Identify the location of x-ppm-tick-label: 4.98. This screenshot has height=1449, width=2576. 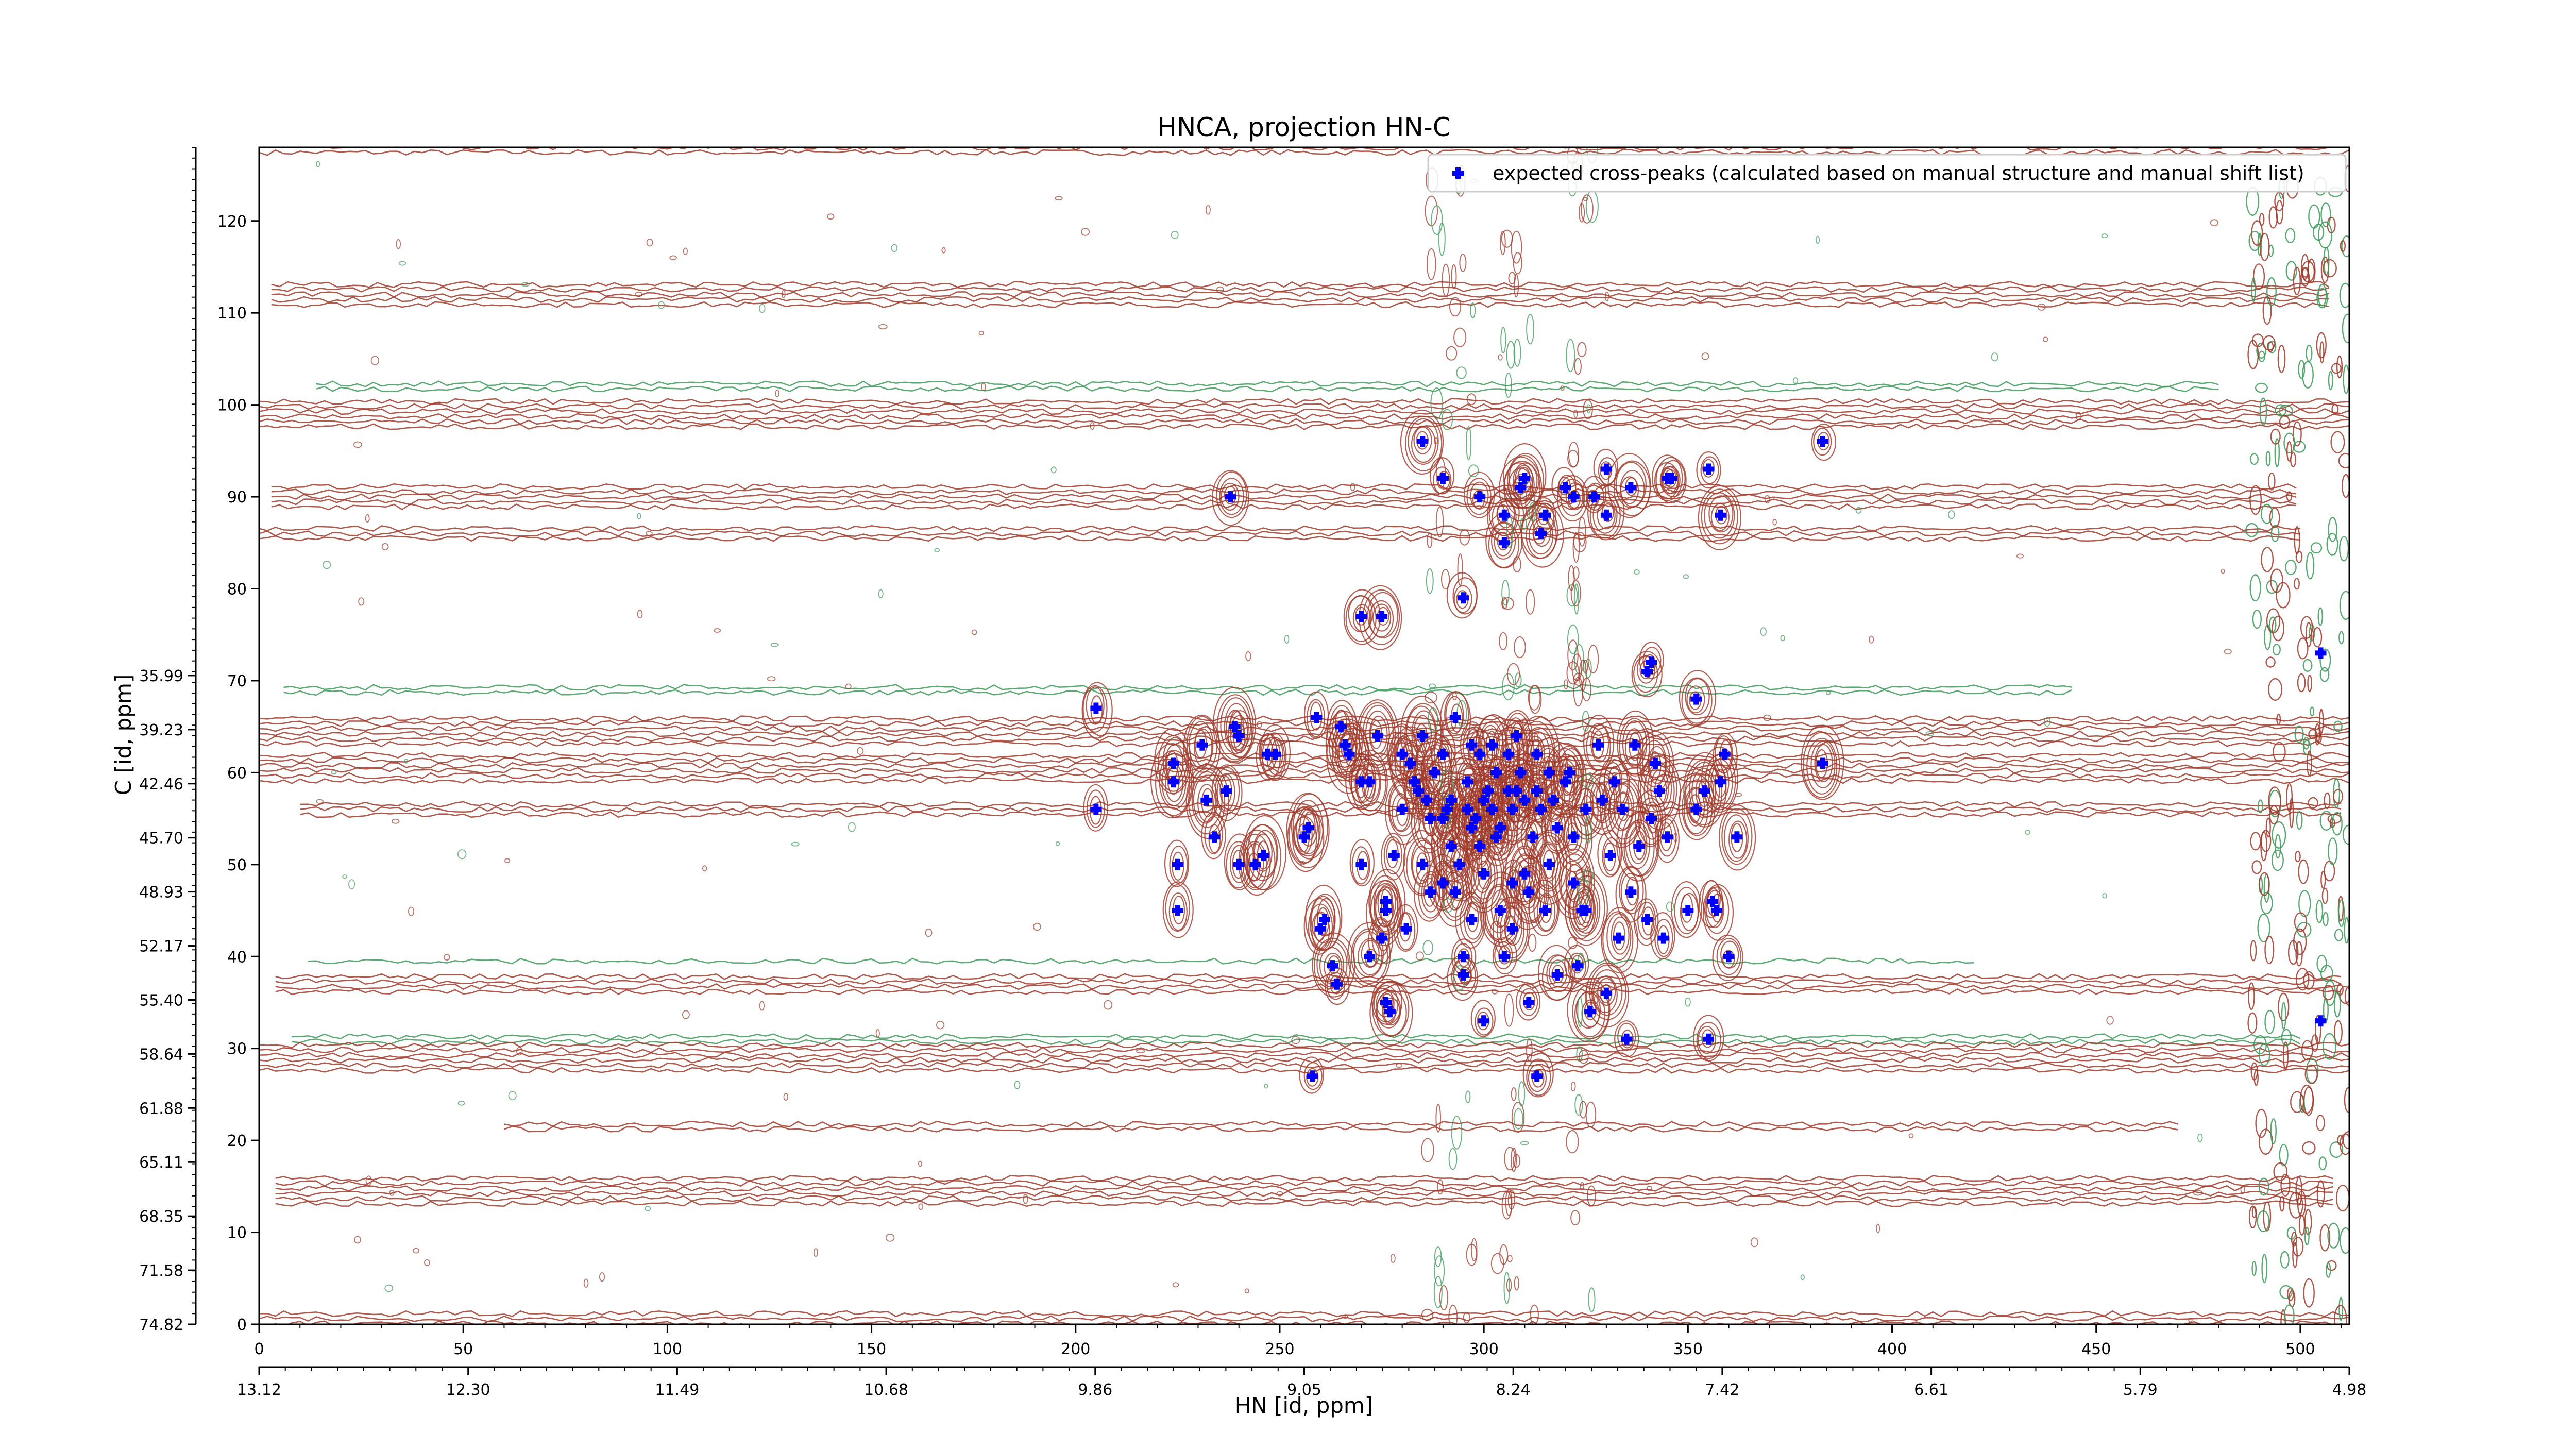
(2349, 1390).